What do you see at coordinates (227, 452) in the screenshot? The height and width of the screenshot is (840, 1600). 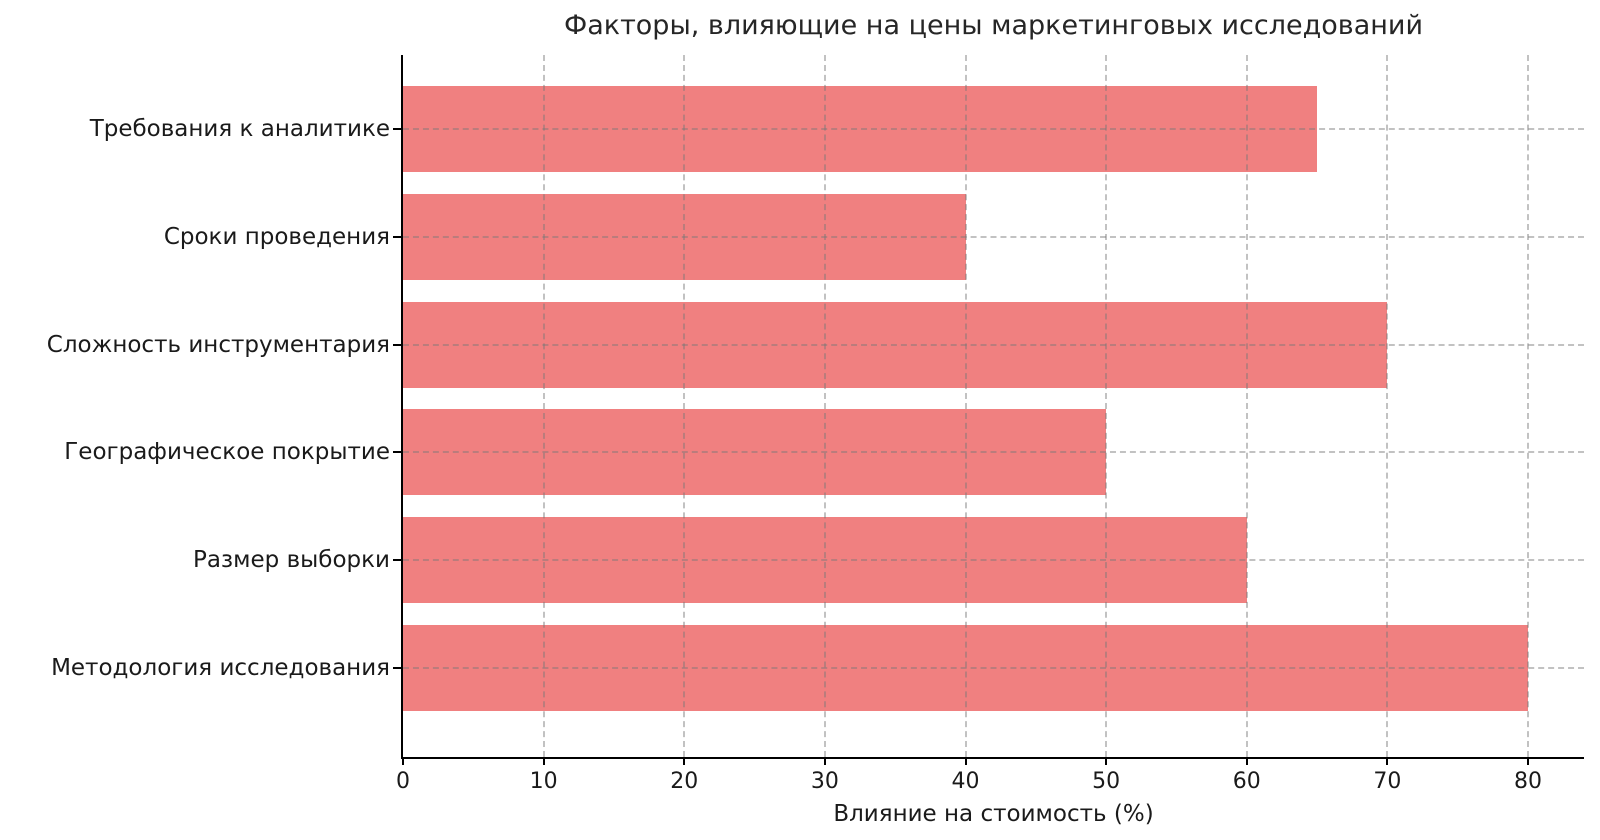 I see `y-tick-label: Географическое покрытие` at bounding box center [227, 452].